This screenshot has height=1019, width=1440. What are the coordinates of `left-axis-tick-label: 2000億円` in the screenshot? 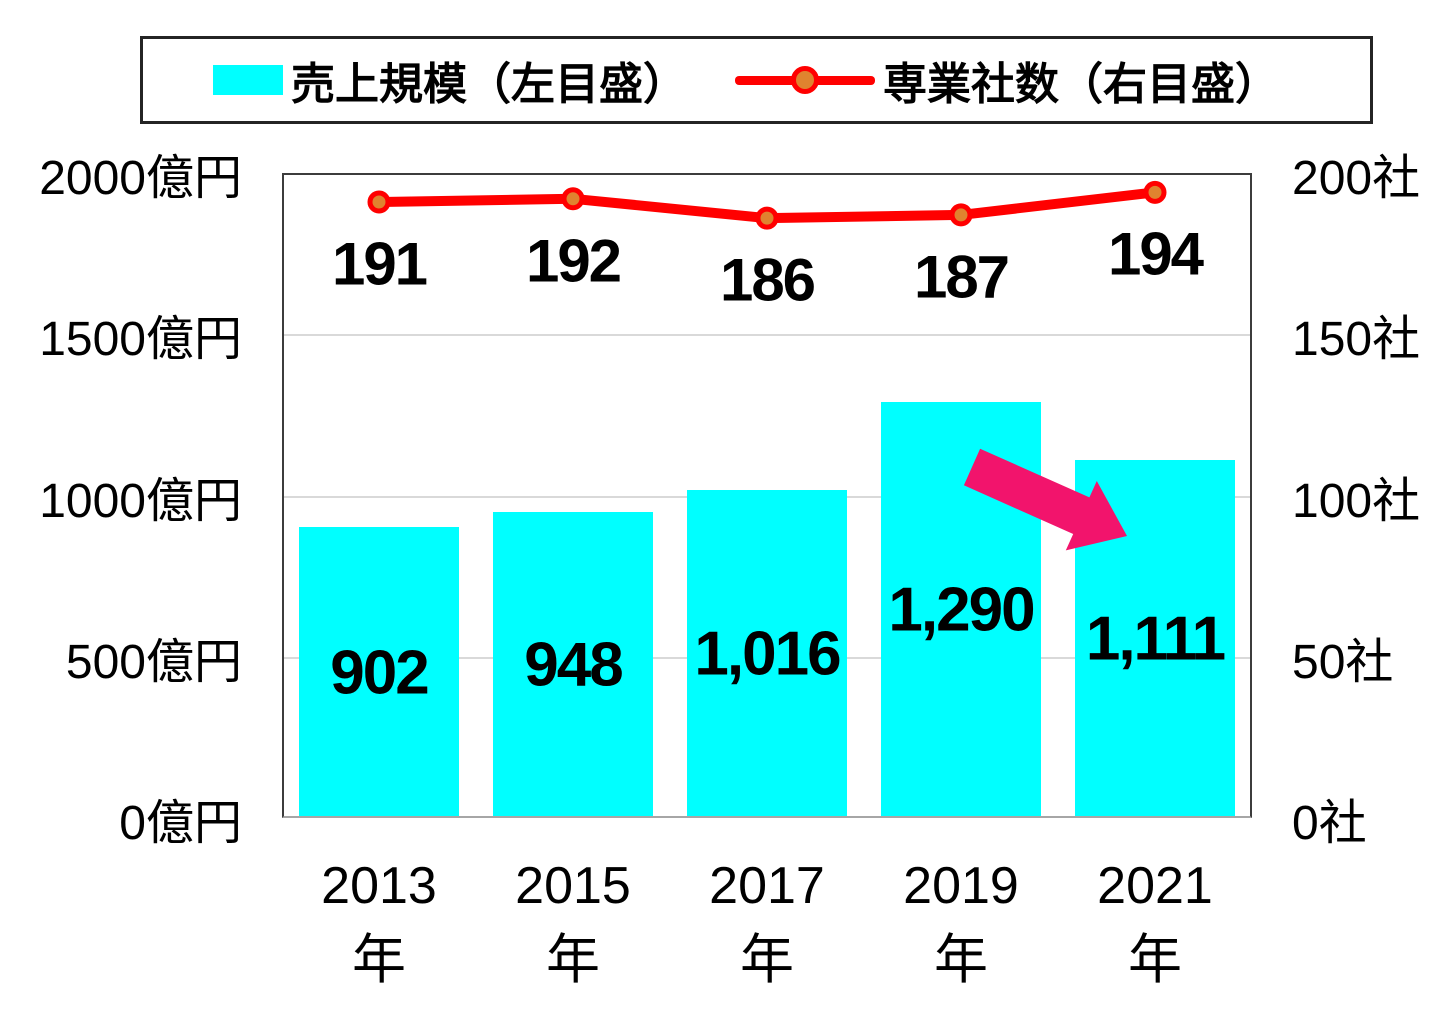 It's located at (140, 178).